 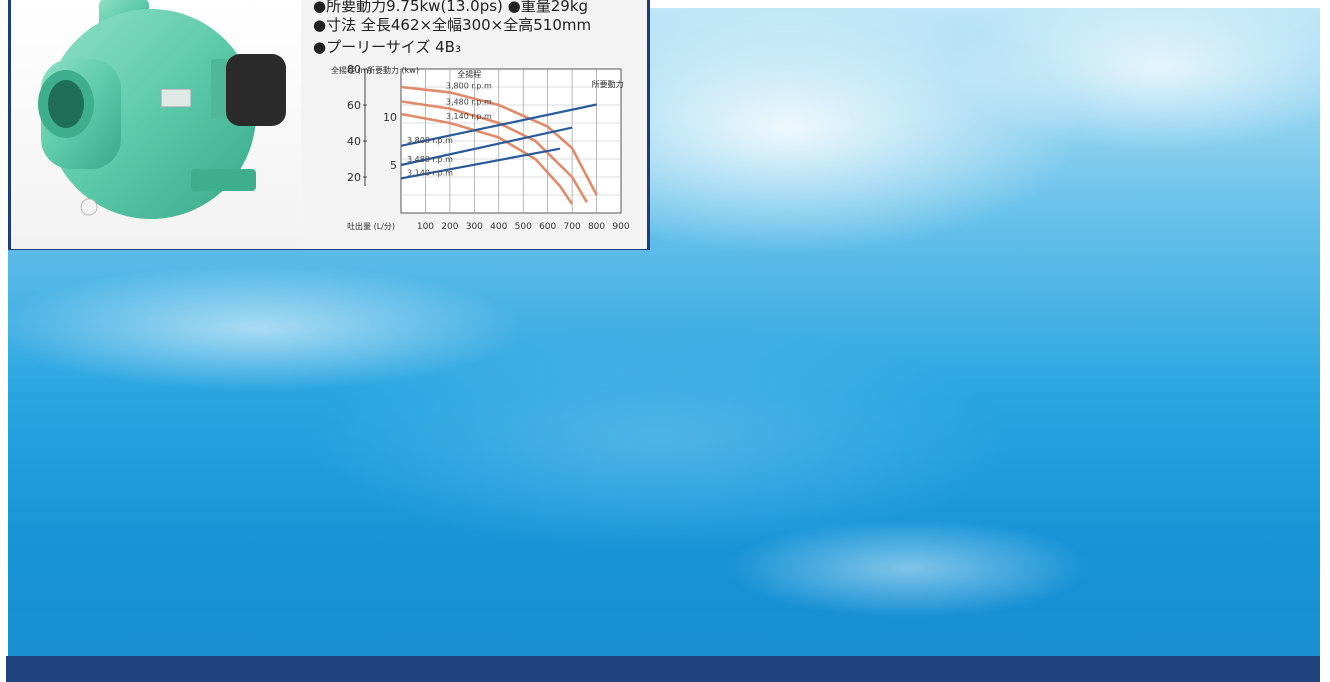 I want to click on x-tick-label: 700, so click(x=572, y=227).